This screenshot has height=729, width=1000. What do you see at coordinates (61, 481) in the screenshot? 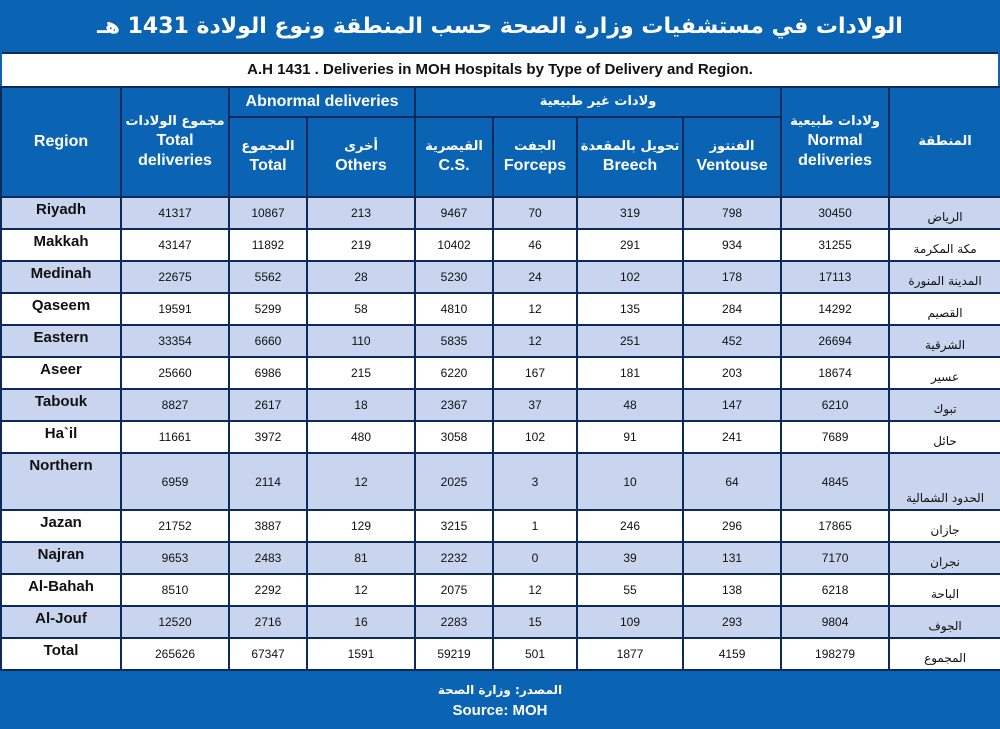
I see `cell-region: Northern` at bounding box center [61, 481].